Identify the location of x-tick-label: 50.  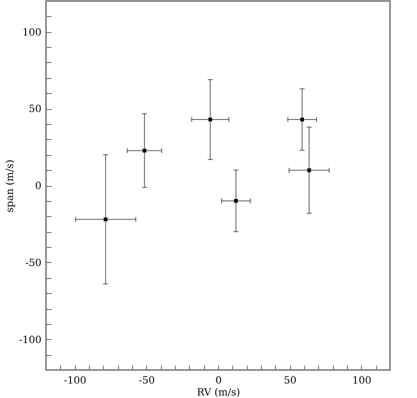
(290, 381).